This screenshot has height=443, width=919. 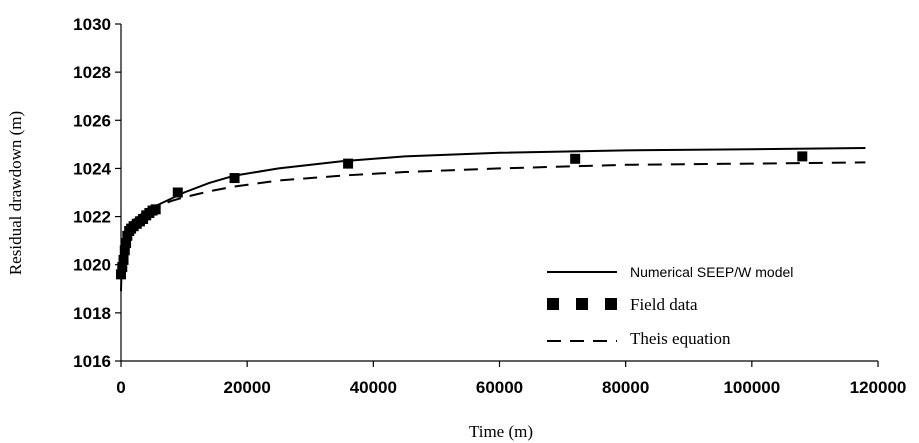 What do you see at coordinates (92, 120) in the screenshot?
I see `y-tick-label: 1026` at bounding box center [92, 120].